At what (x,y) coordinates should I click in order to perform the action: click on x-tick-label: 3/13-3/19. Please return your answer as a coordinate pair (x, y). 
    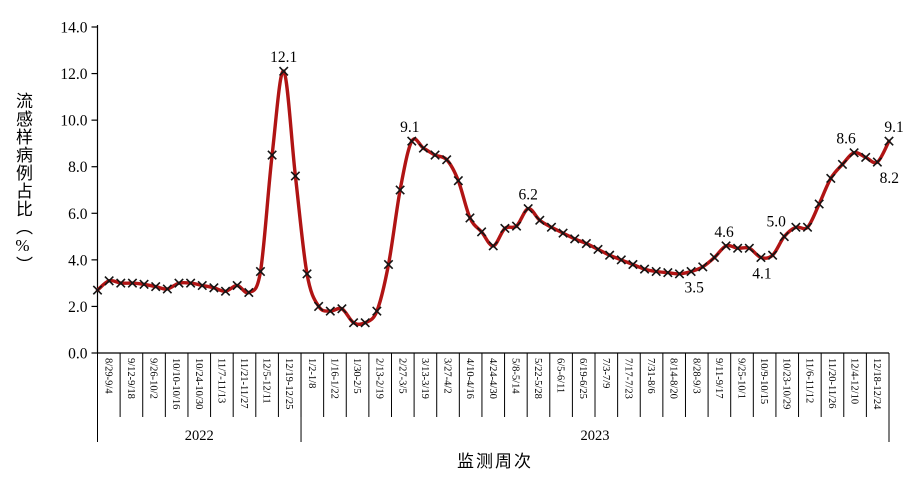
    Looking at the image, I should click on (424, 378).